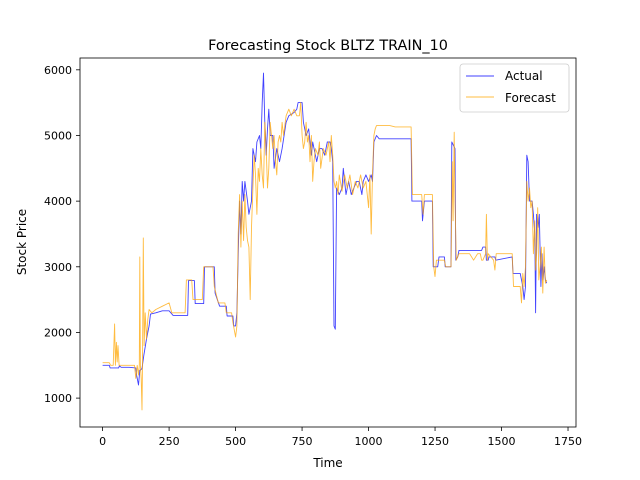 This screenshot has height=480, width=640. What do you see at coordinates (327, 463) in the screenshot?
I see `x-axis-label: Time` at bounding box center [327, 463].